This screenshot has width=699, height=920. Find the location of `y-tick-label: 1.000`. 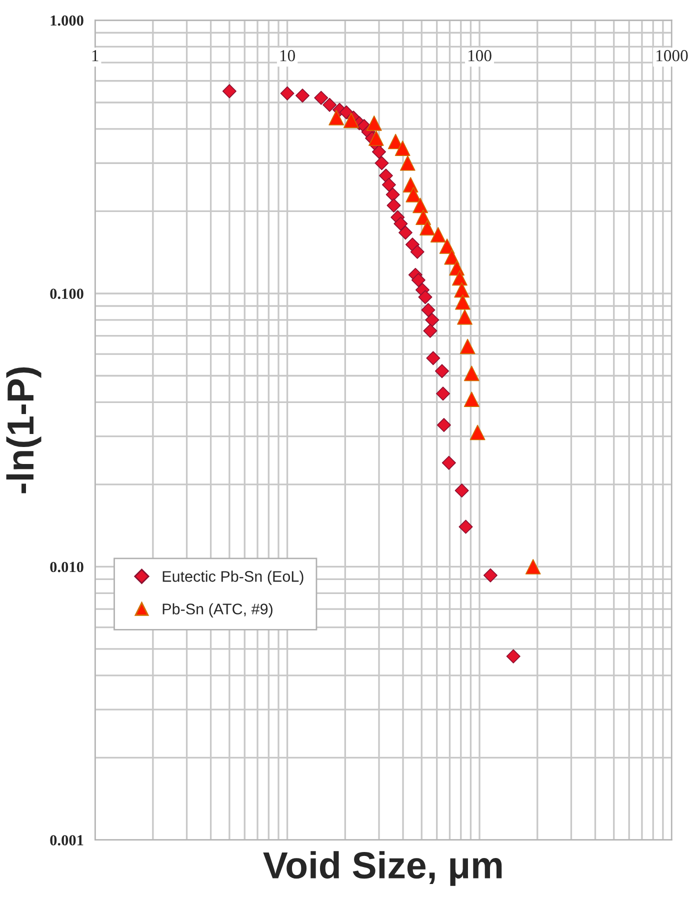

y-tick-label: 1.000 is located at coordinates (67, 20).